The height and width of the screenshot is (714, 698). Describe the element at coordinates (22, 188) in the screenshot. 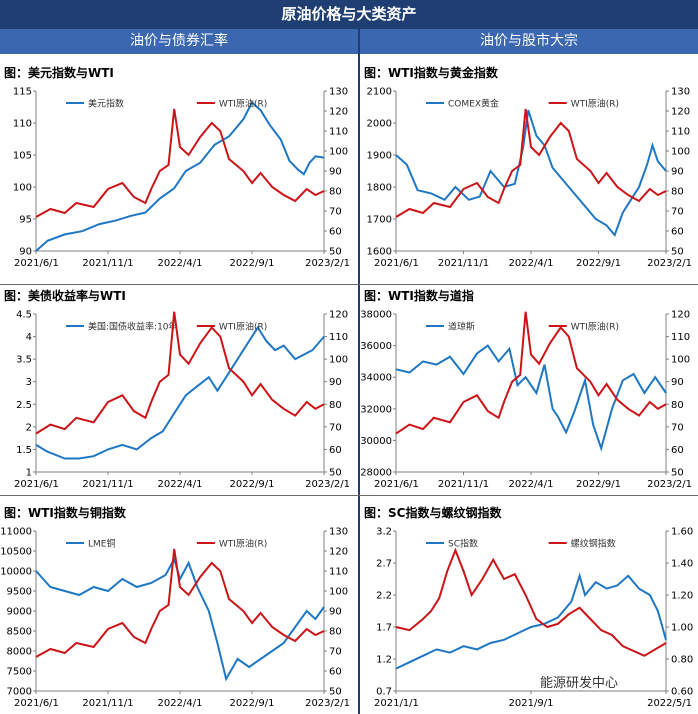

I see `y-tick-label-left: 100` at that location.